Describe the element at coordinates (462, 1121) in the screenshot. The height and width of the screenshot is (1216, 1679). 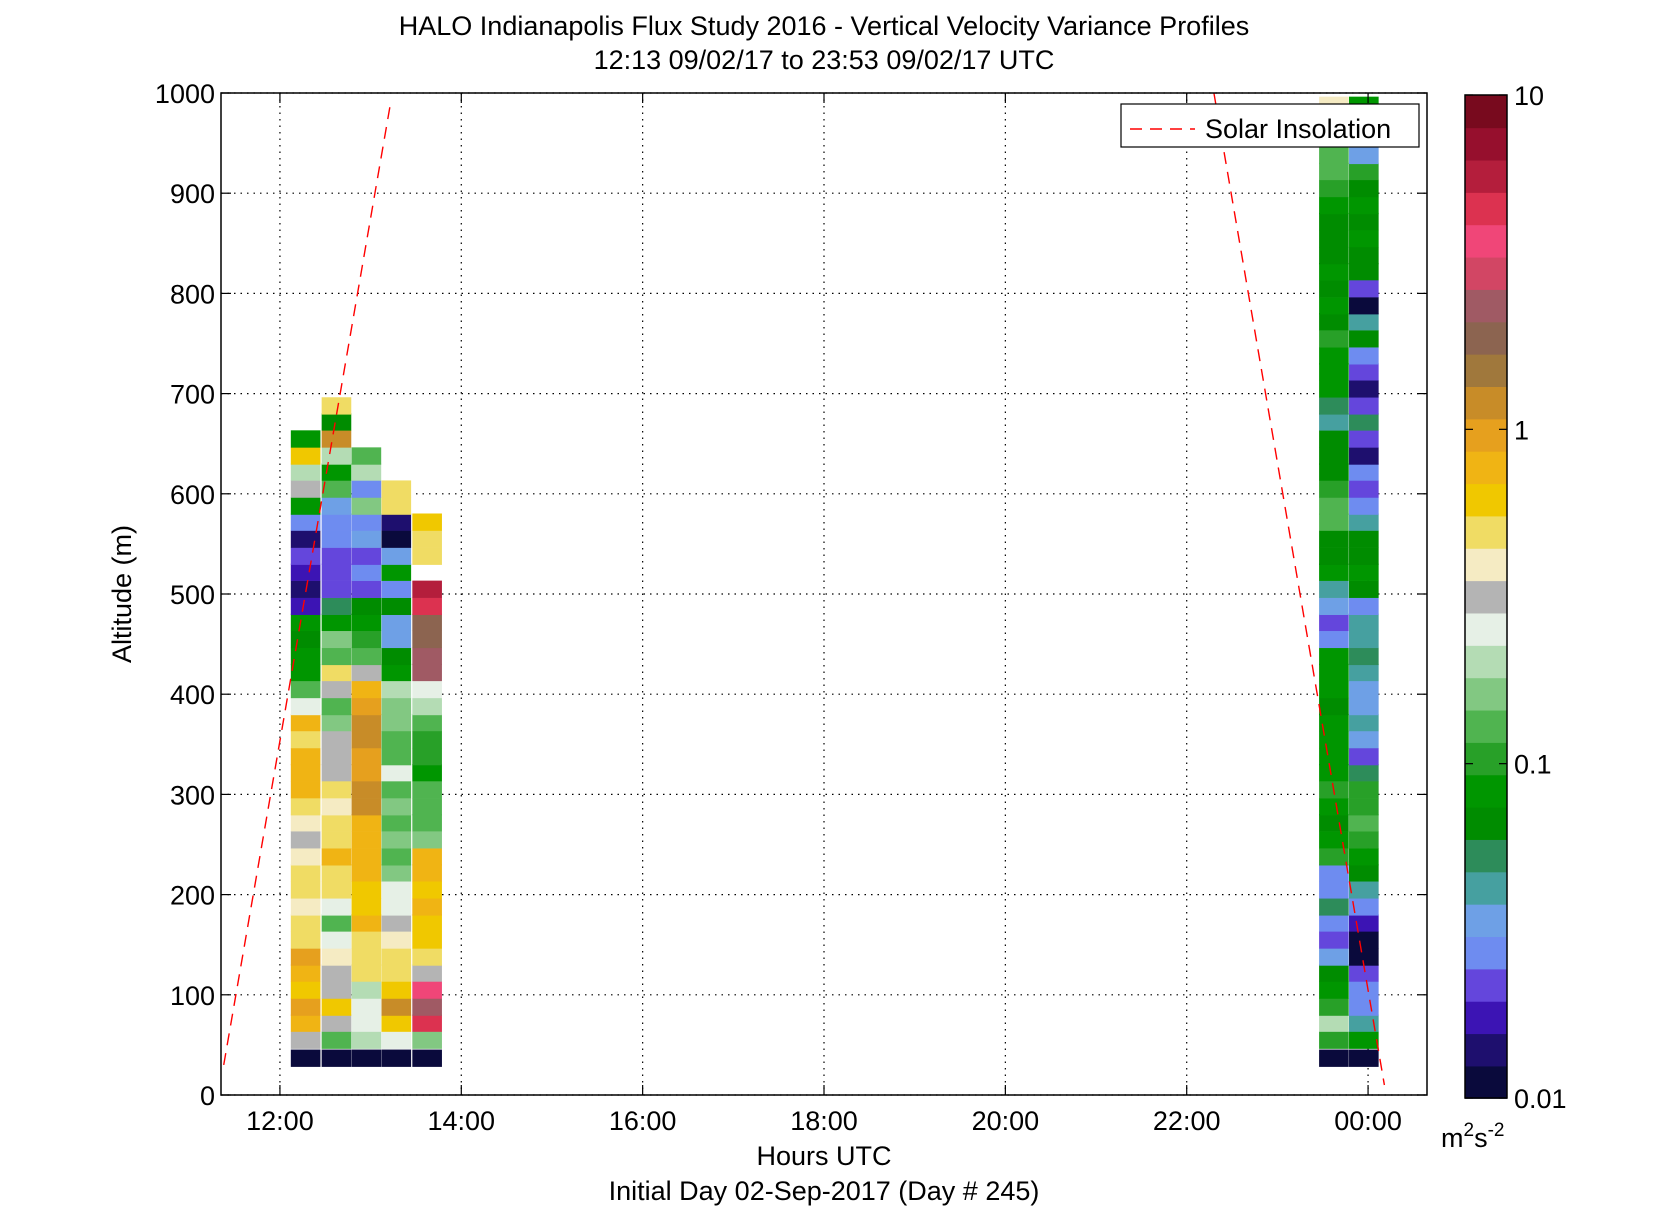
I see `x-tick-label: 14:00` at that location.